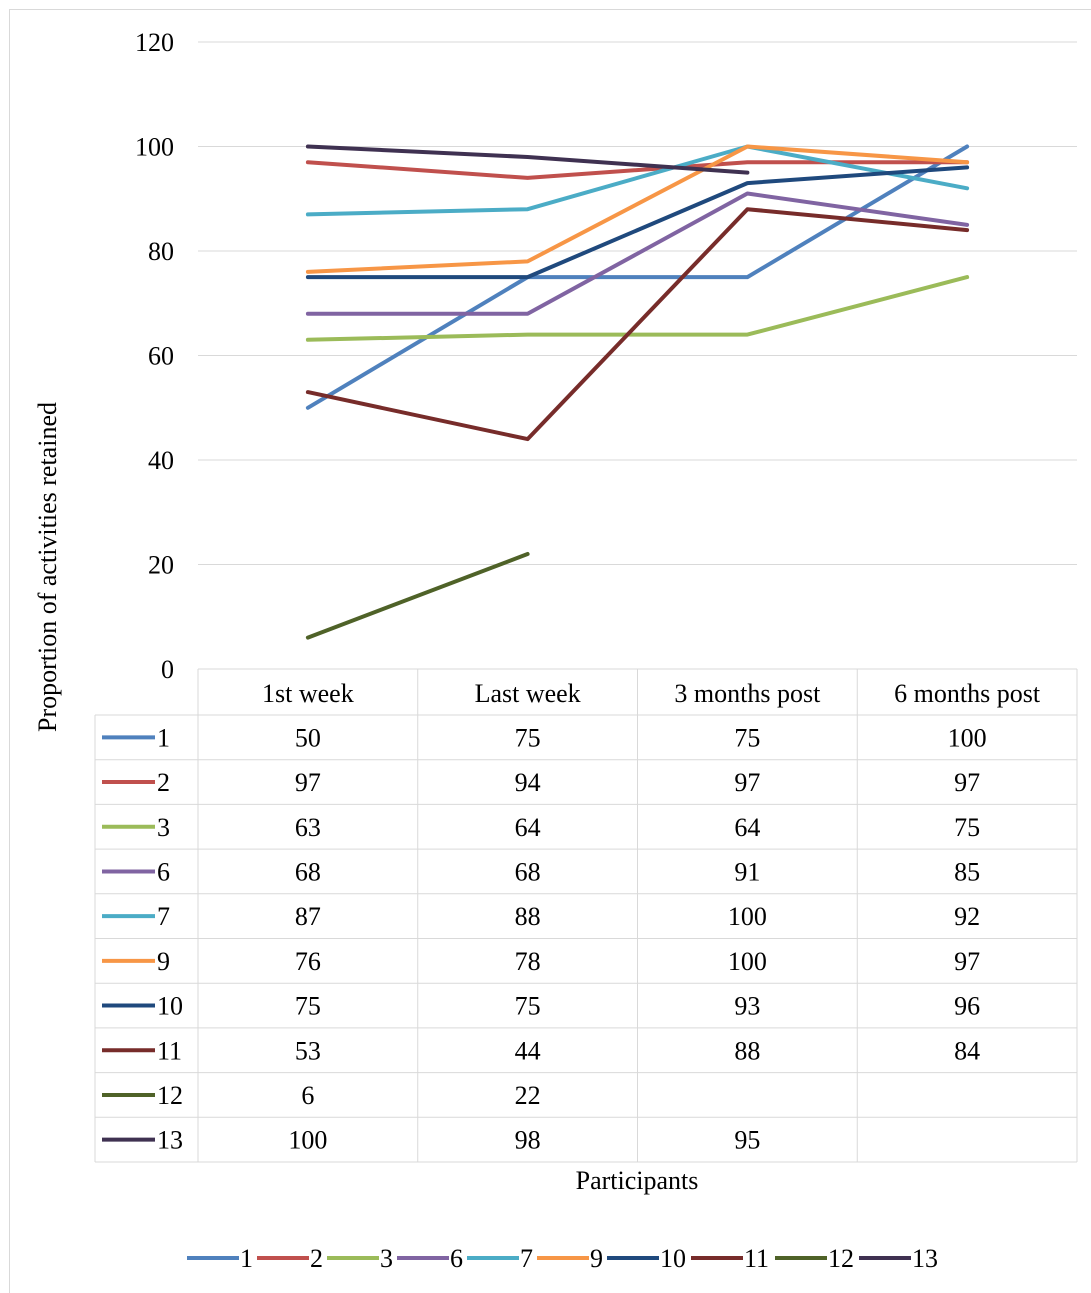  What do you see at coordinates (925, 1258) in the screenshot?
I see `legend-label: 13` at bounding box center [925, 1258].